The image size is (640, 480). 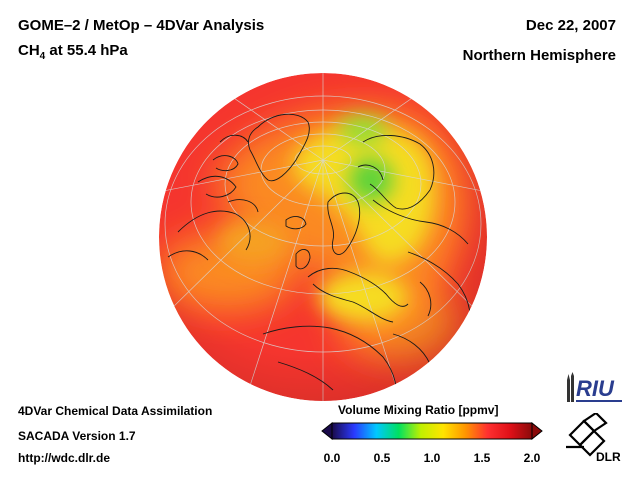 I want to click on colorbar, so click(x=432, y=431).